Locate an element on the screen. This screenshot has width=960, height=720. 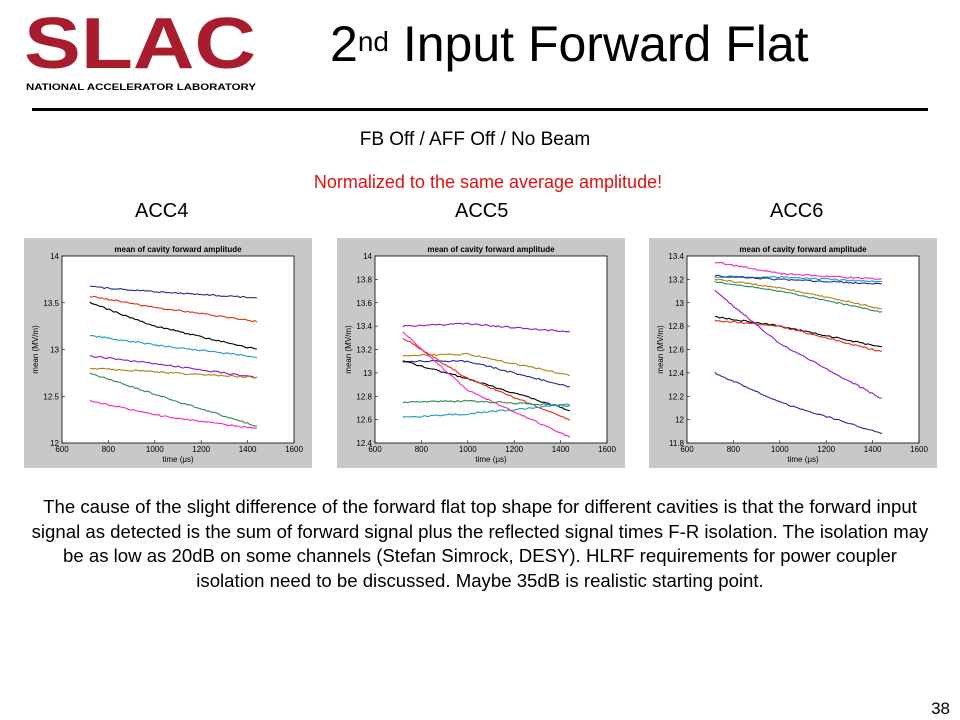
chart-label-acc4: ACC4 is located at coordinates (162, 211).